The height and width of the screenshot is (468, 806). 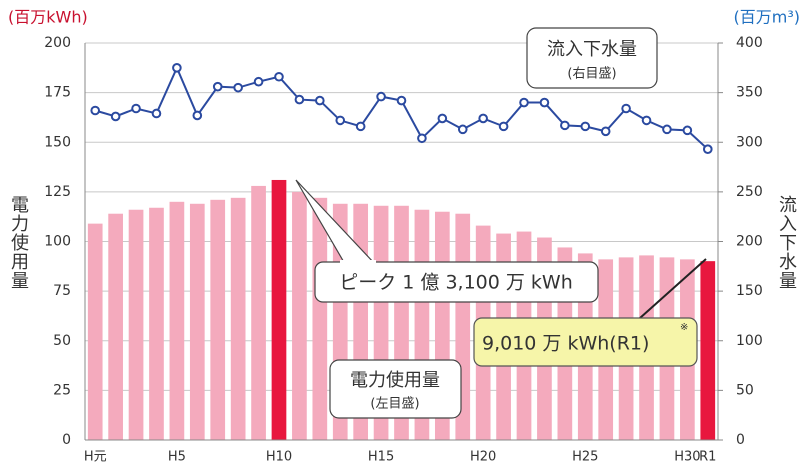 I want to click on y2-tick-label: 50, so click(x=745, y=390).